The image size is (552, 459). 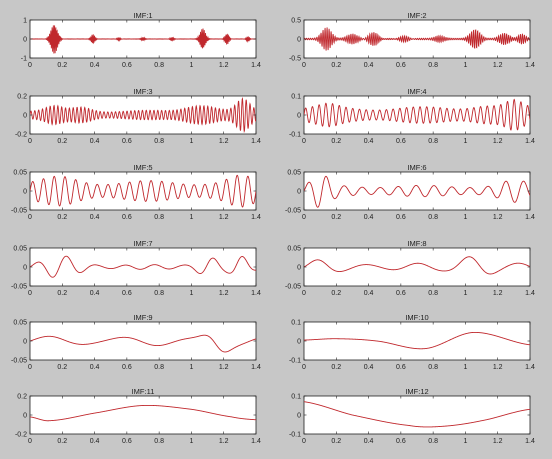 I want to click on subplot-title: IMF:6, so click(x=416, y=167).